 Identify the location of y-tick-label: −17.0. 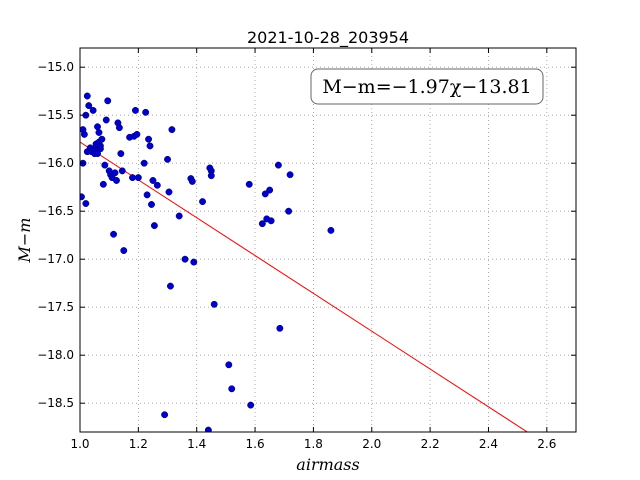
(55, 259).